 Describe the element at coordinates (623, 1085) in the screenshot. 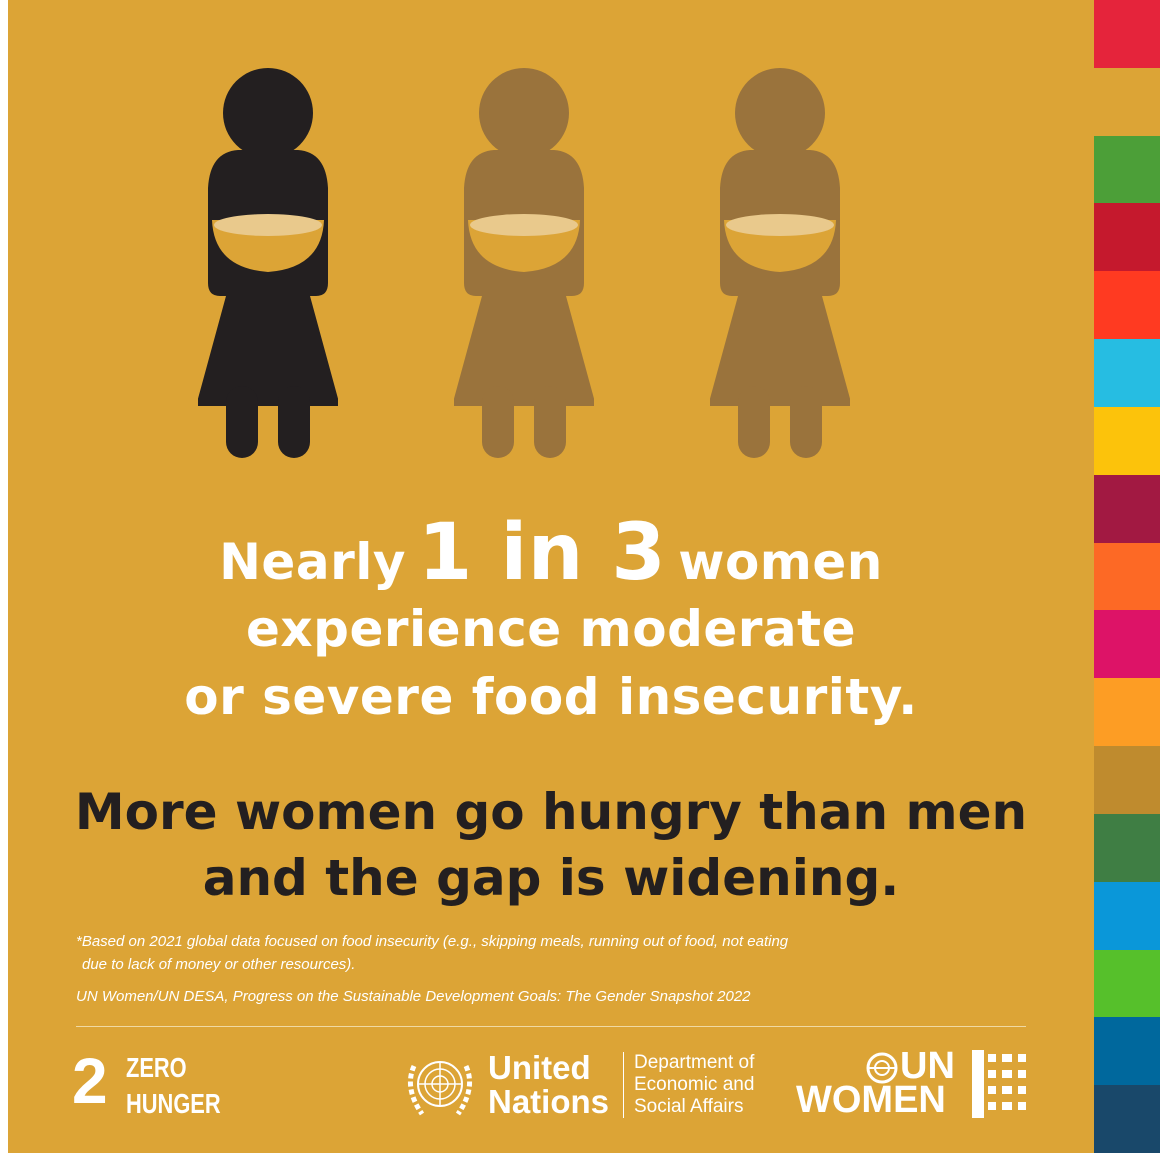

I see `un-divider` at that location.